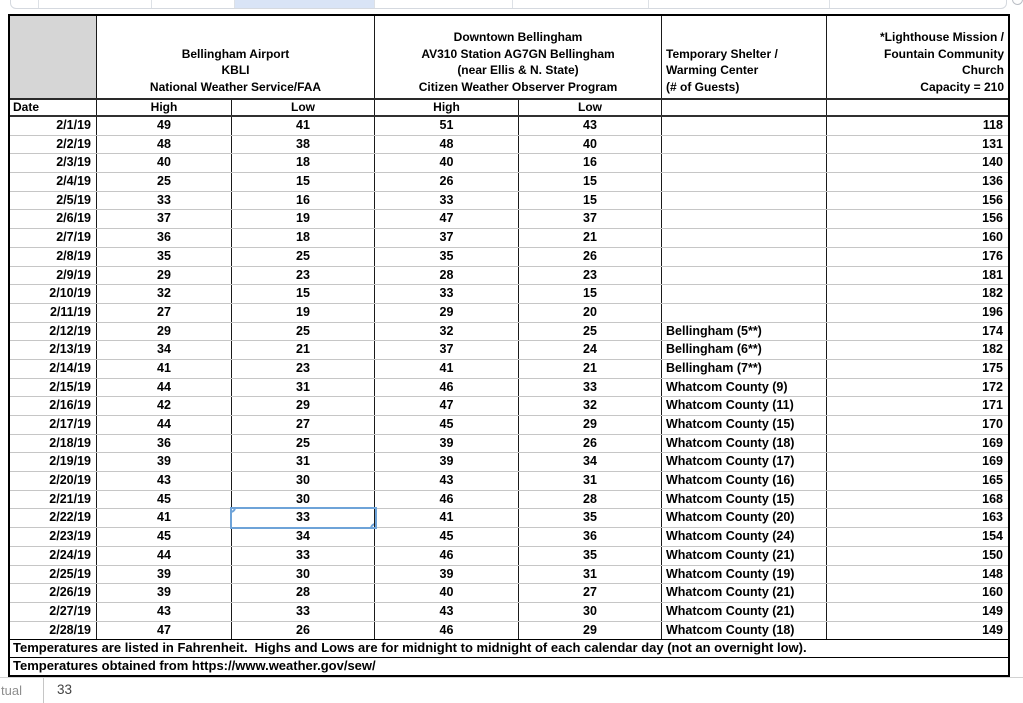  What do you see at coordinates (53, 574) in the screenshot?
I see `cell-date: 2/25/19` at bounding box center [53, 574].